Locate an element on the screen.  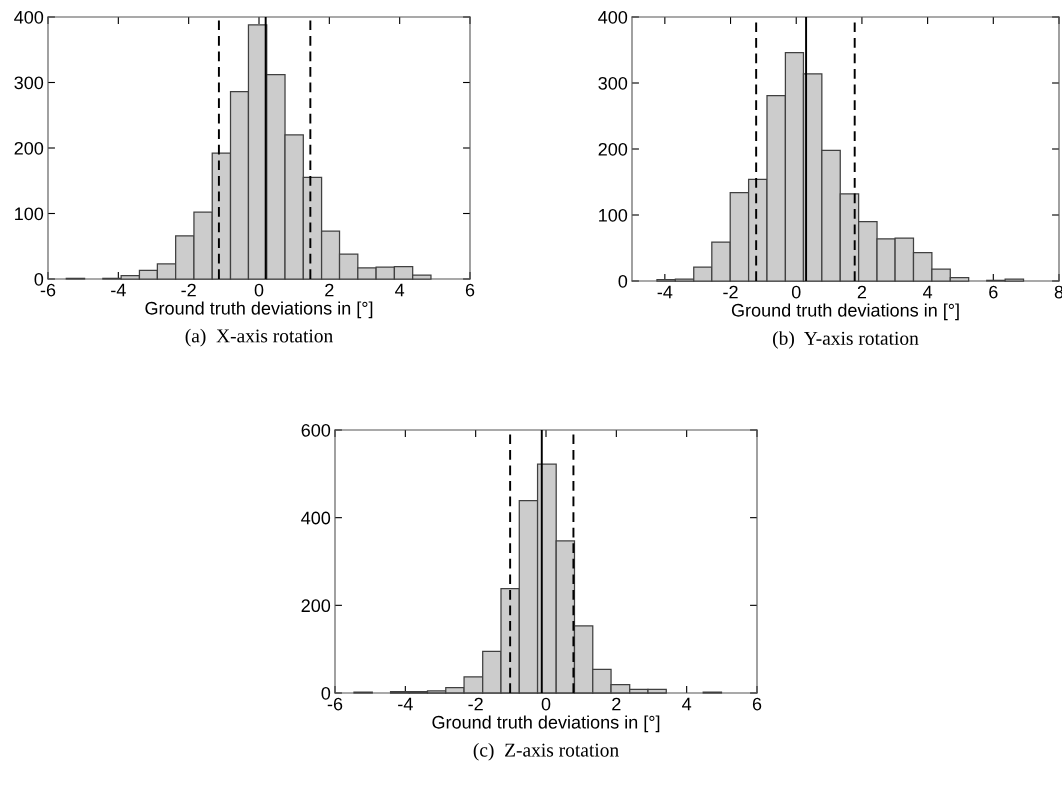
text: (a) X-axis rotation is located at coordinates (259, 337).